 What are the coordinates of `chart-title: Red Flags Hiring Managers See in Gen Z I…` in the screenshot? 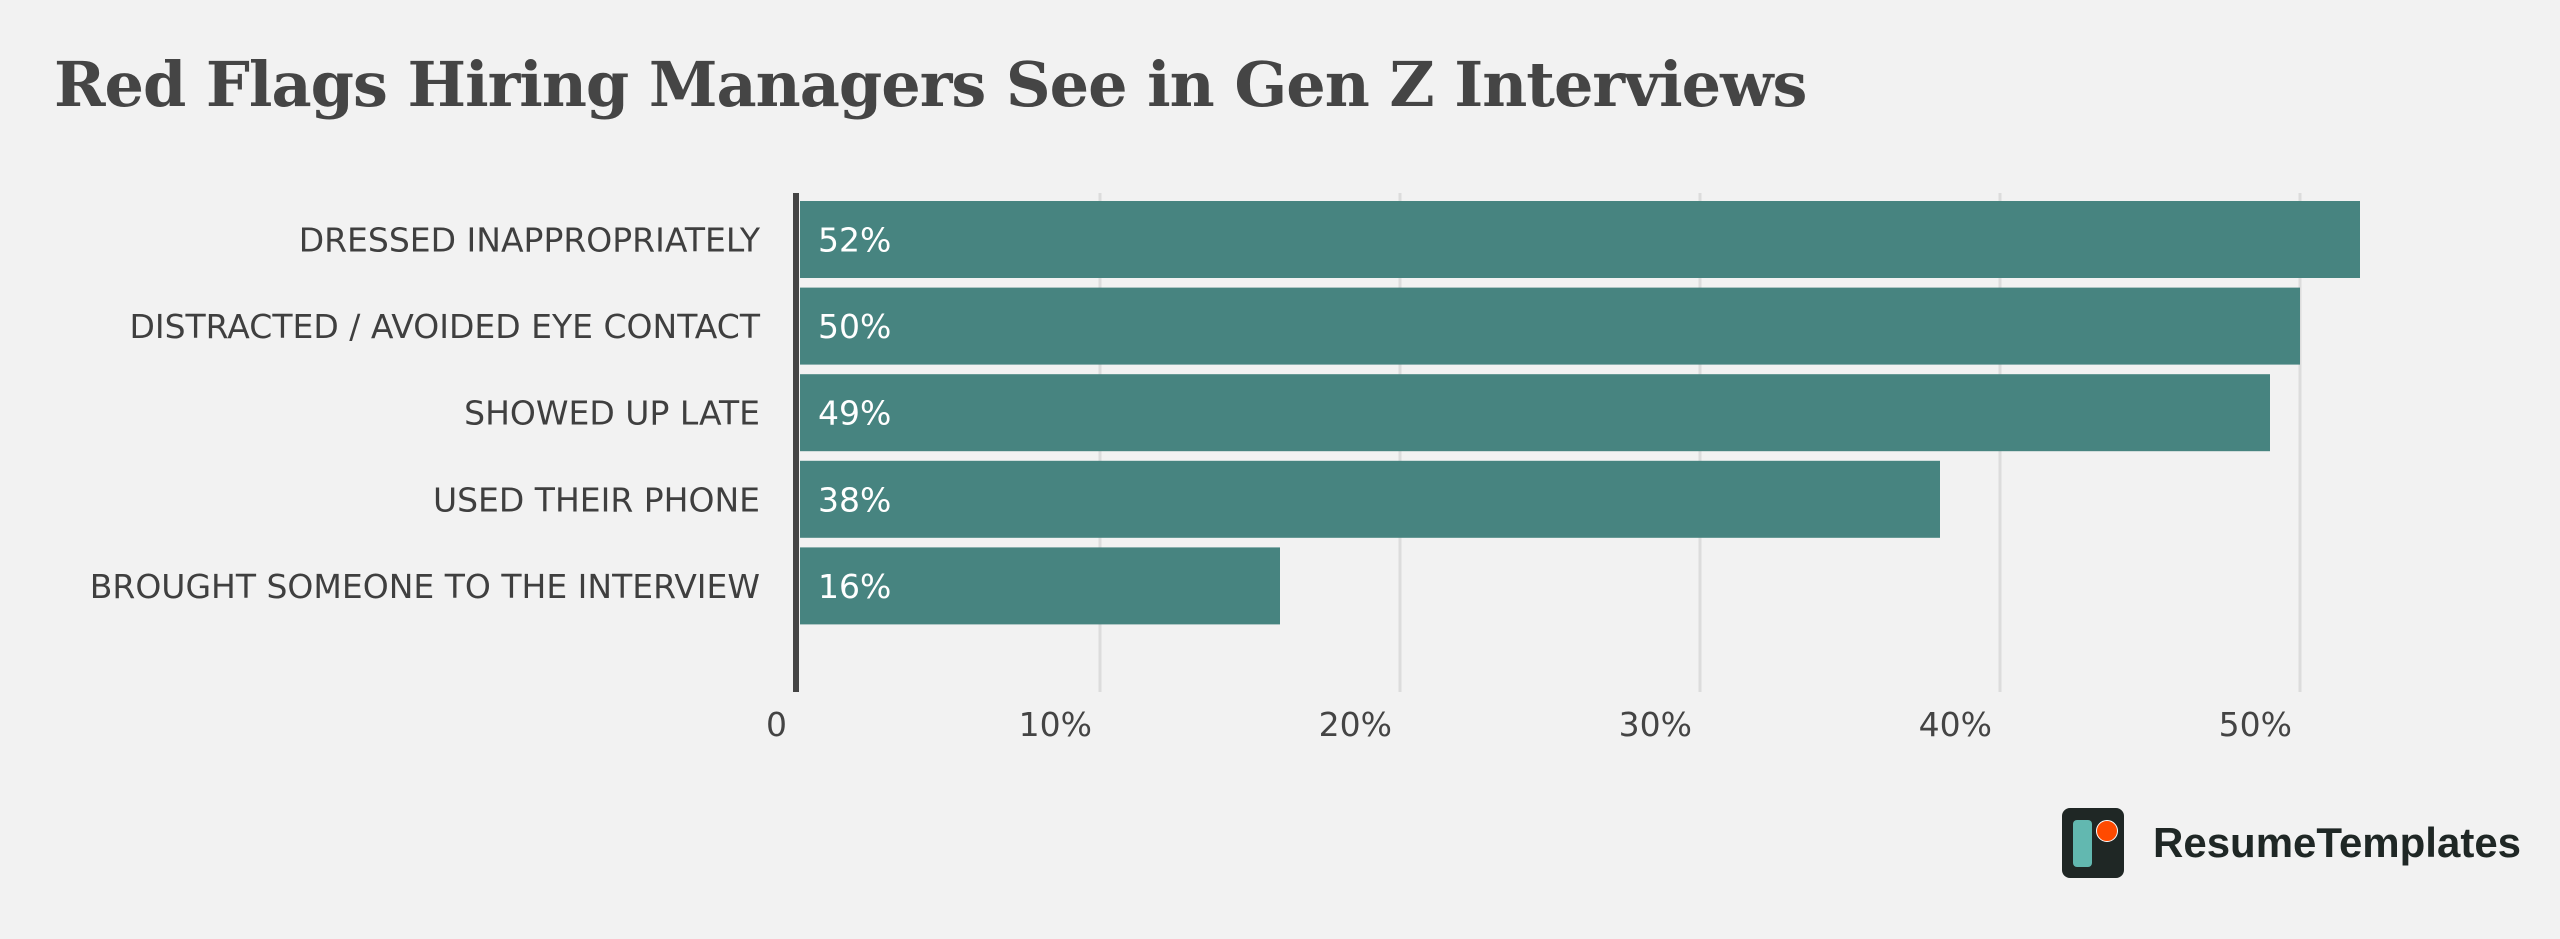 It's located at (930, 84).